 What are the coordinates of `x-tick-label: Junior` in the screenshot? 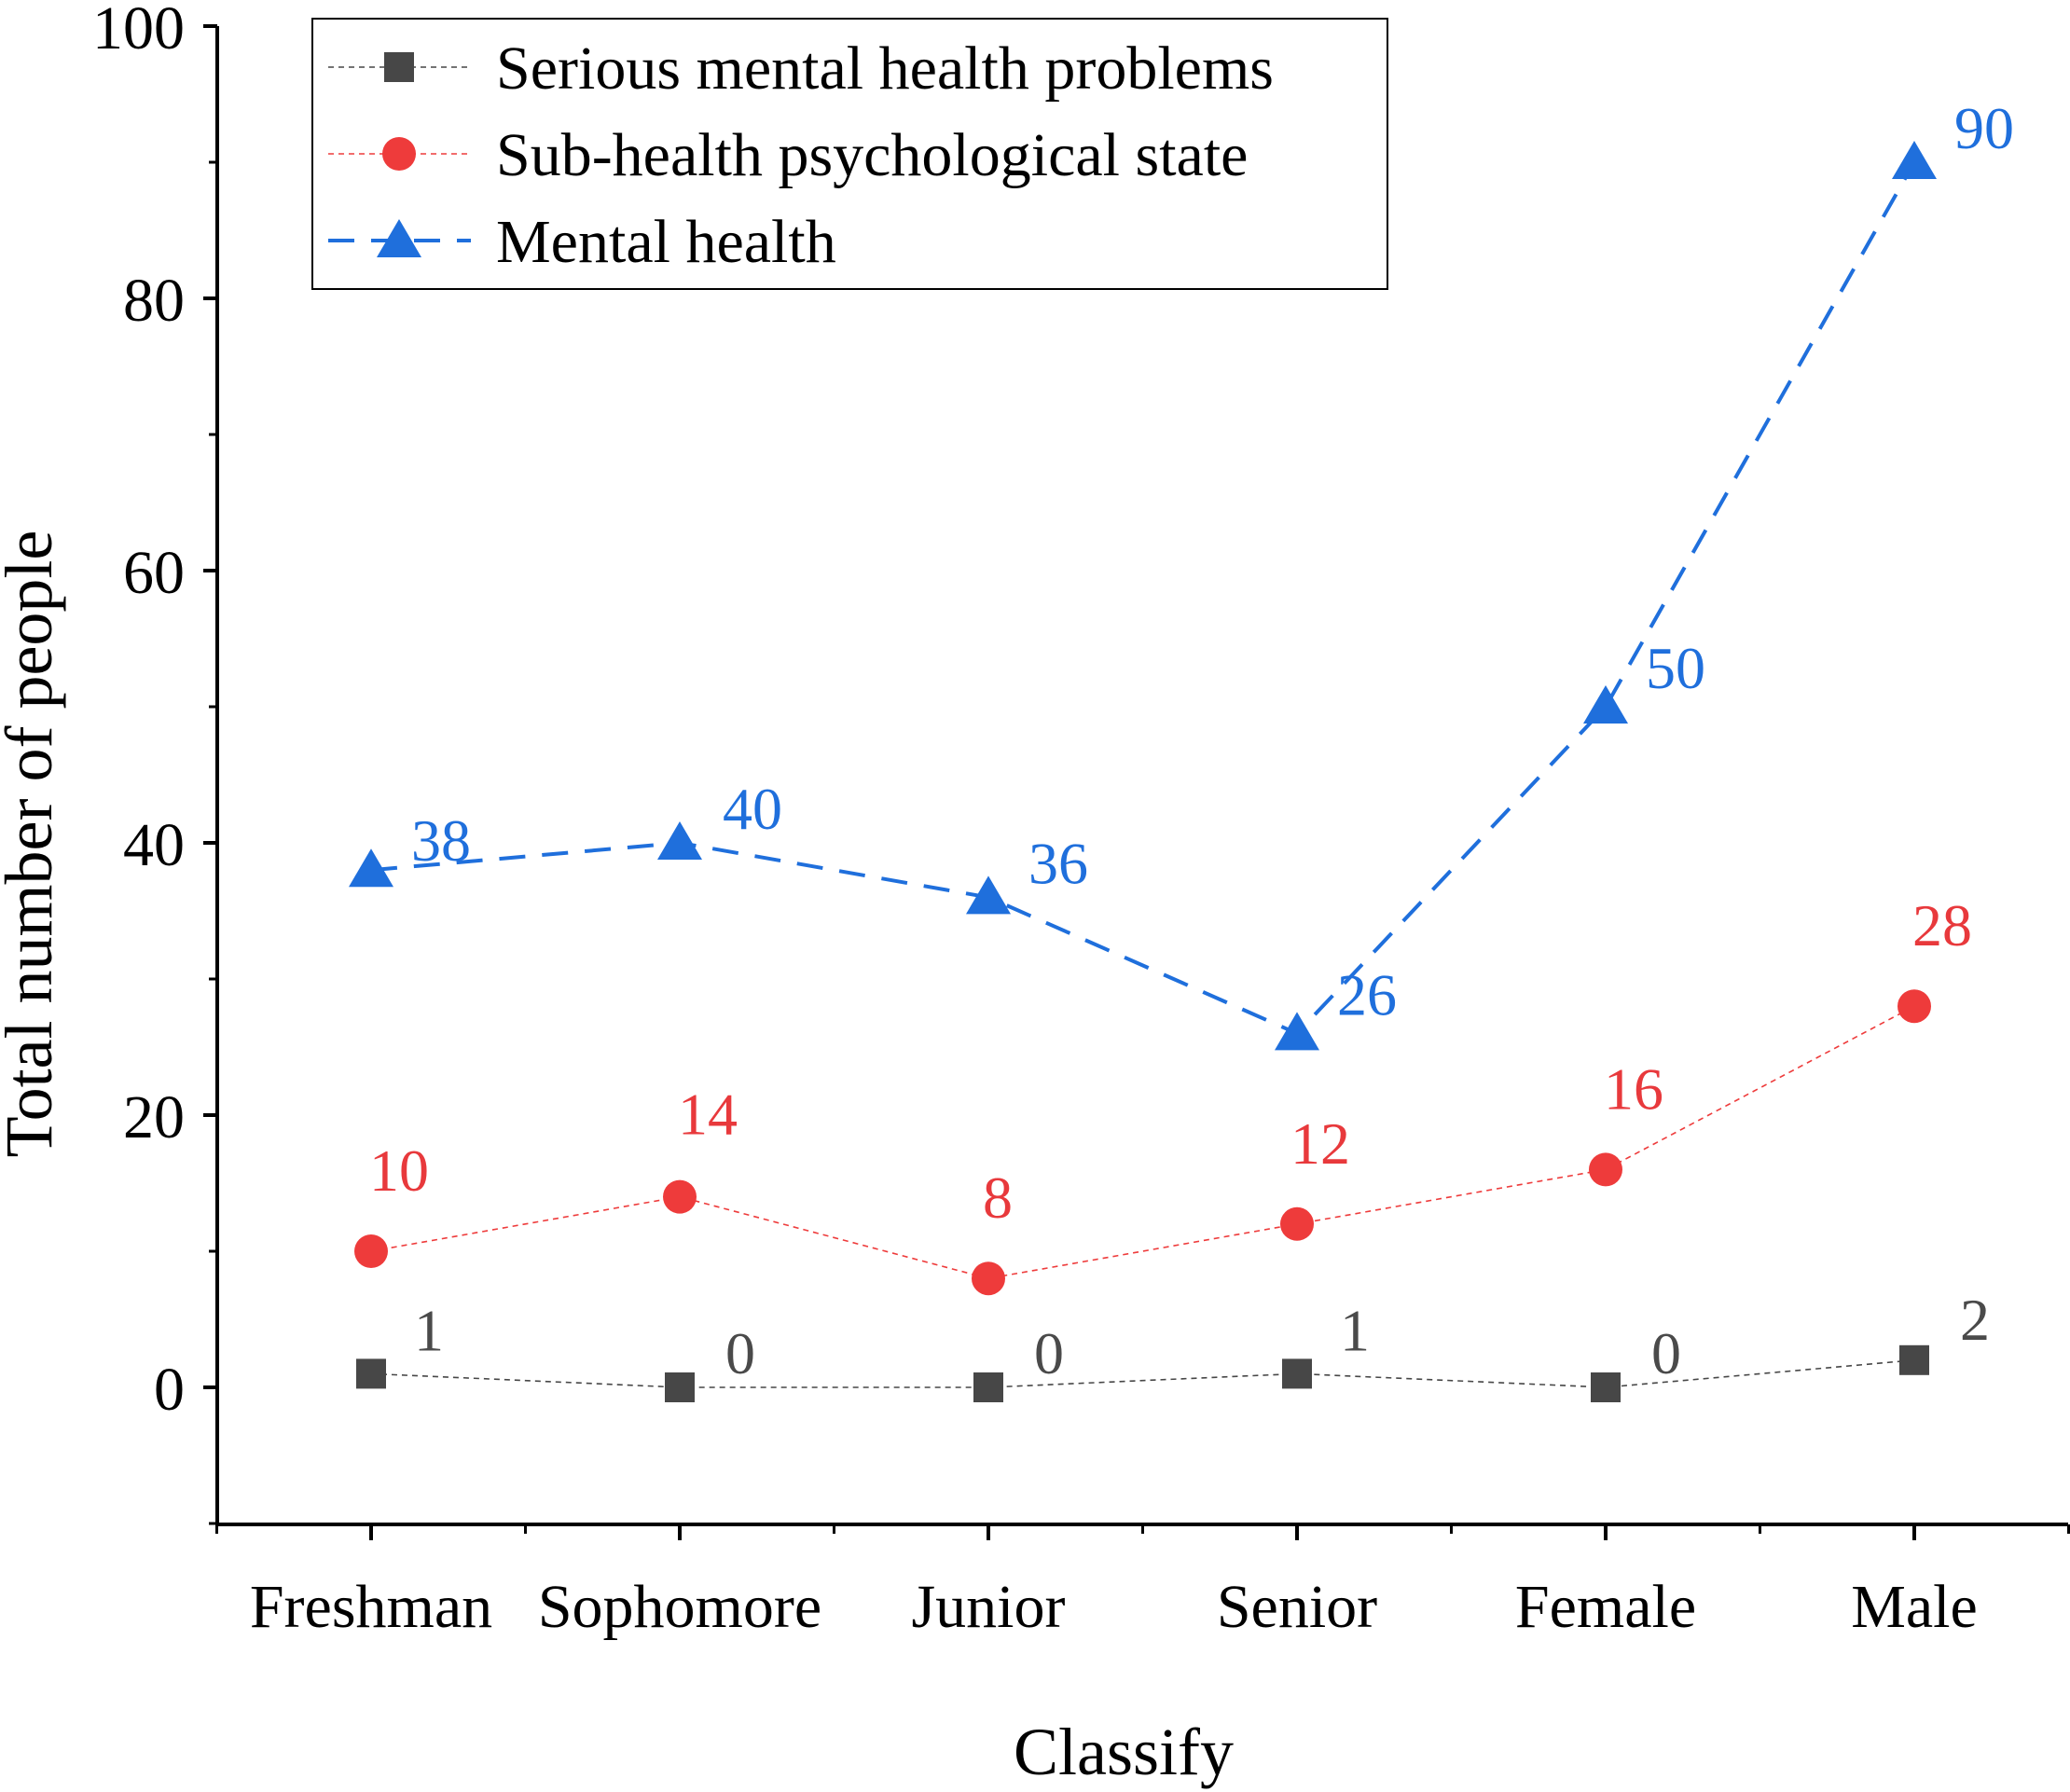 It's located at (989, 1607).